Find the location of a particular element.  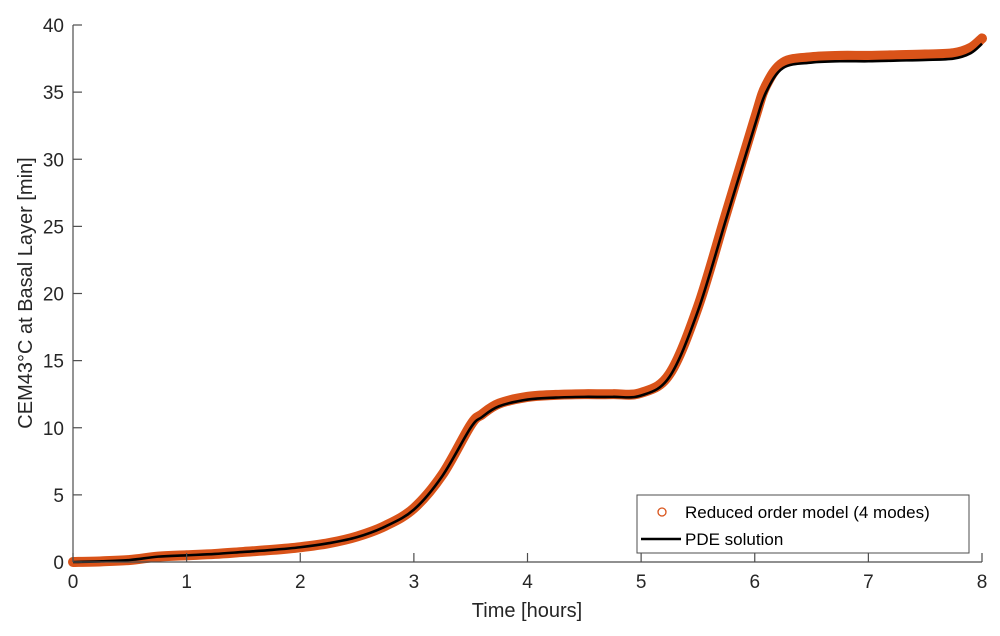

x-ticks: 0 1 2 3 4 5 6 7 8 is located at coordinates (528, 573).